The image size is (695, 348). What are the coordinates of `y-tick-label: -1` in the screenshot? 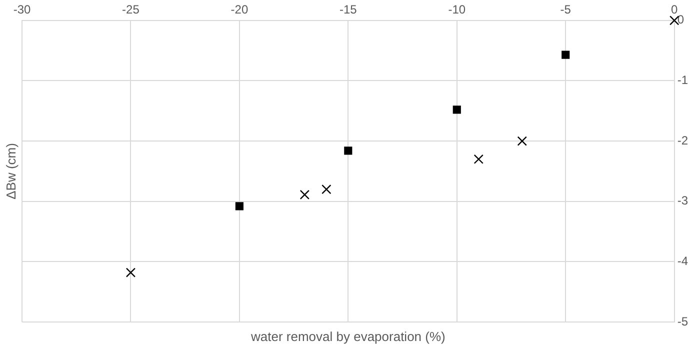 It's located at (682, 80).